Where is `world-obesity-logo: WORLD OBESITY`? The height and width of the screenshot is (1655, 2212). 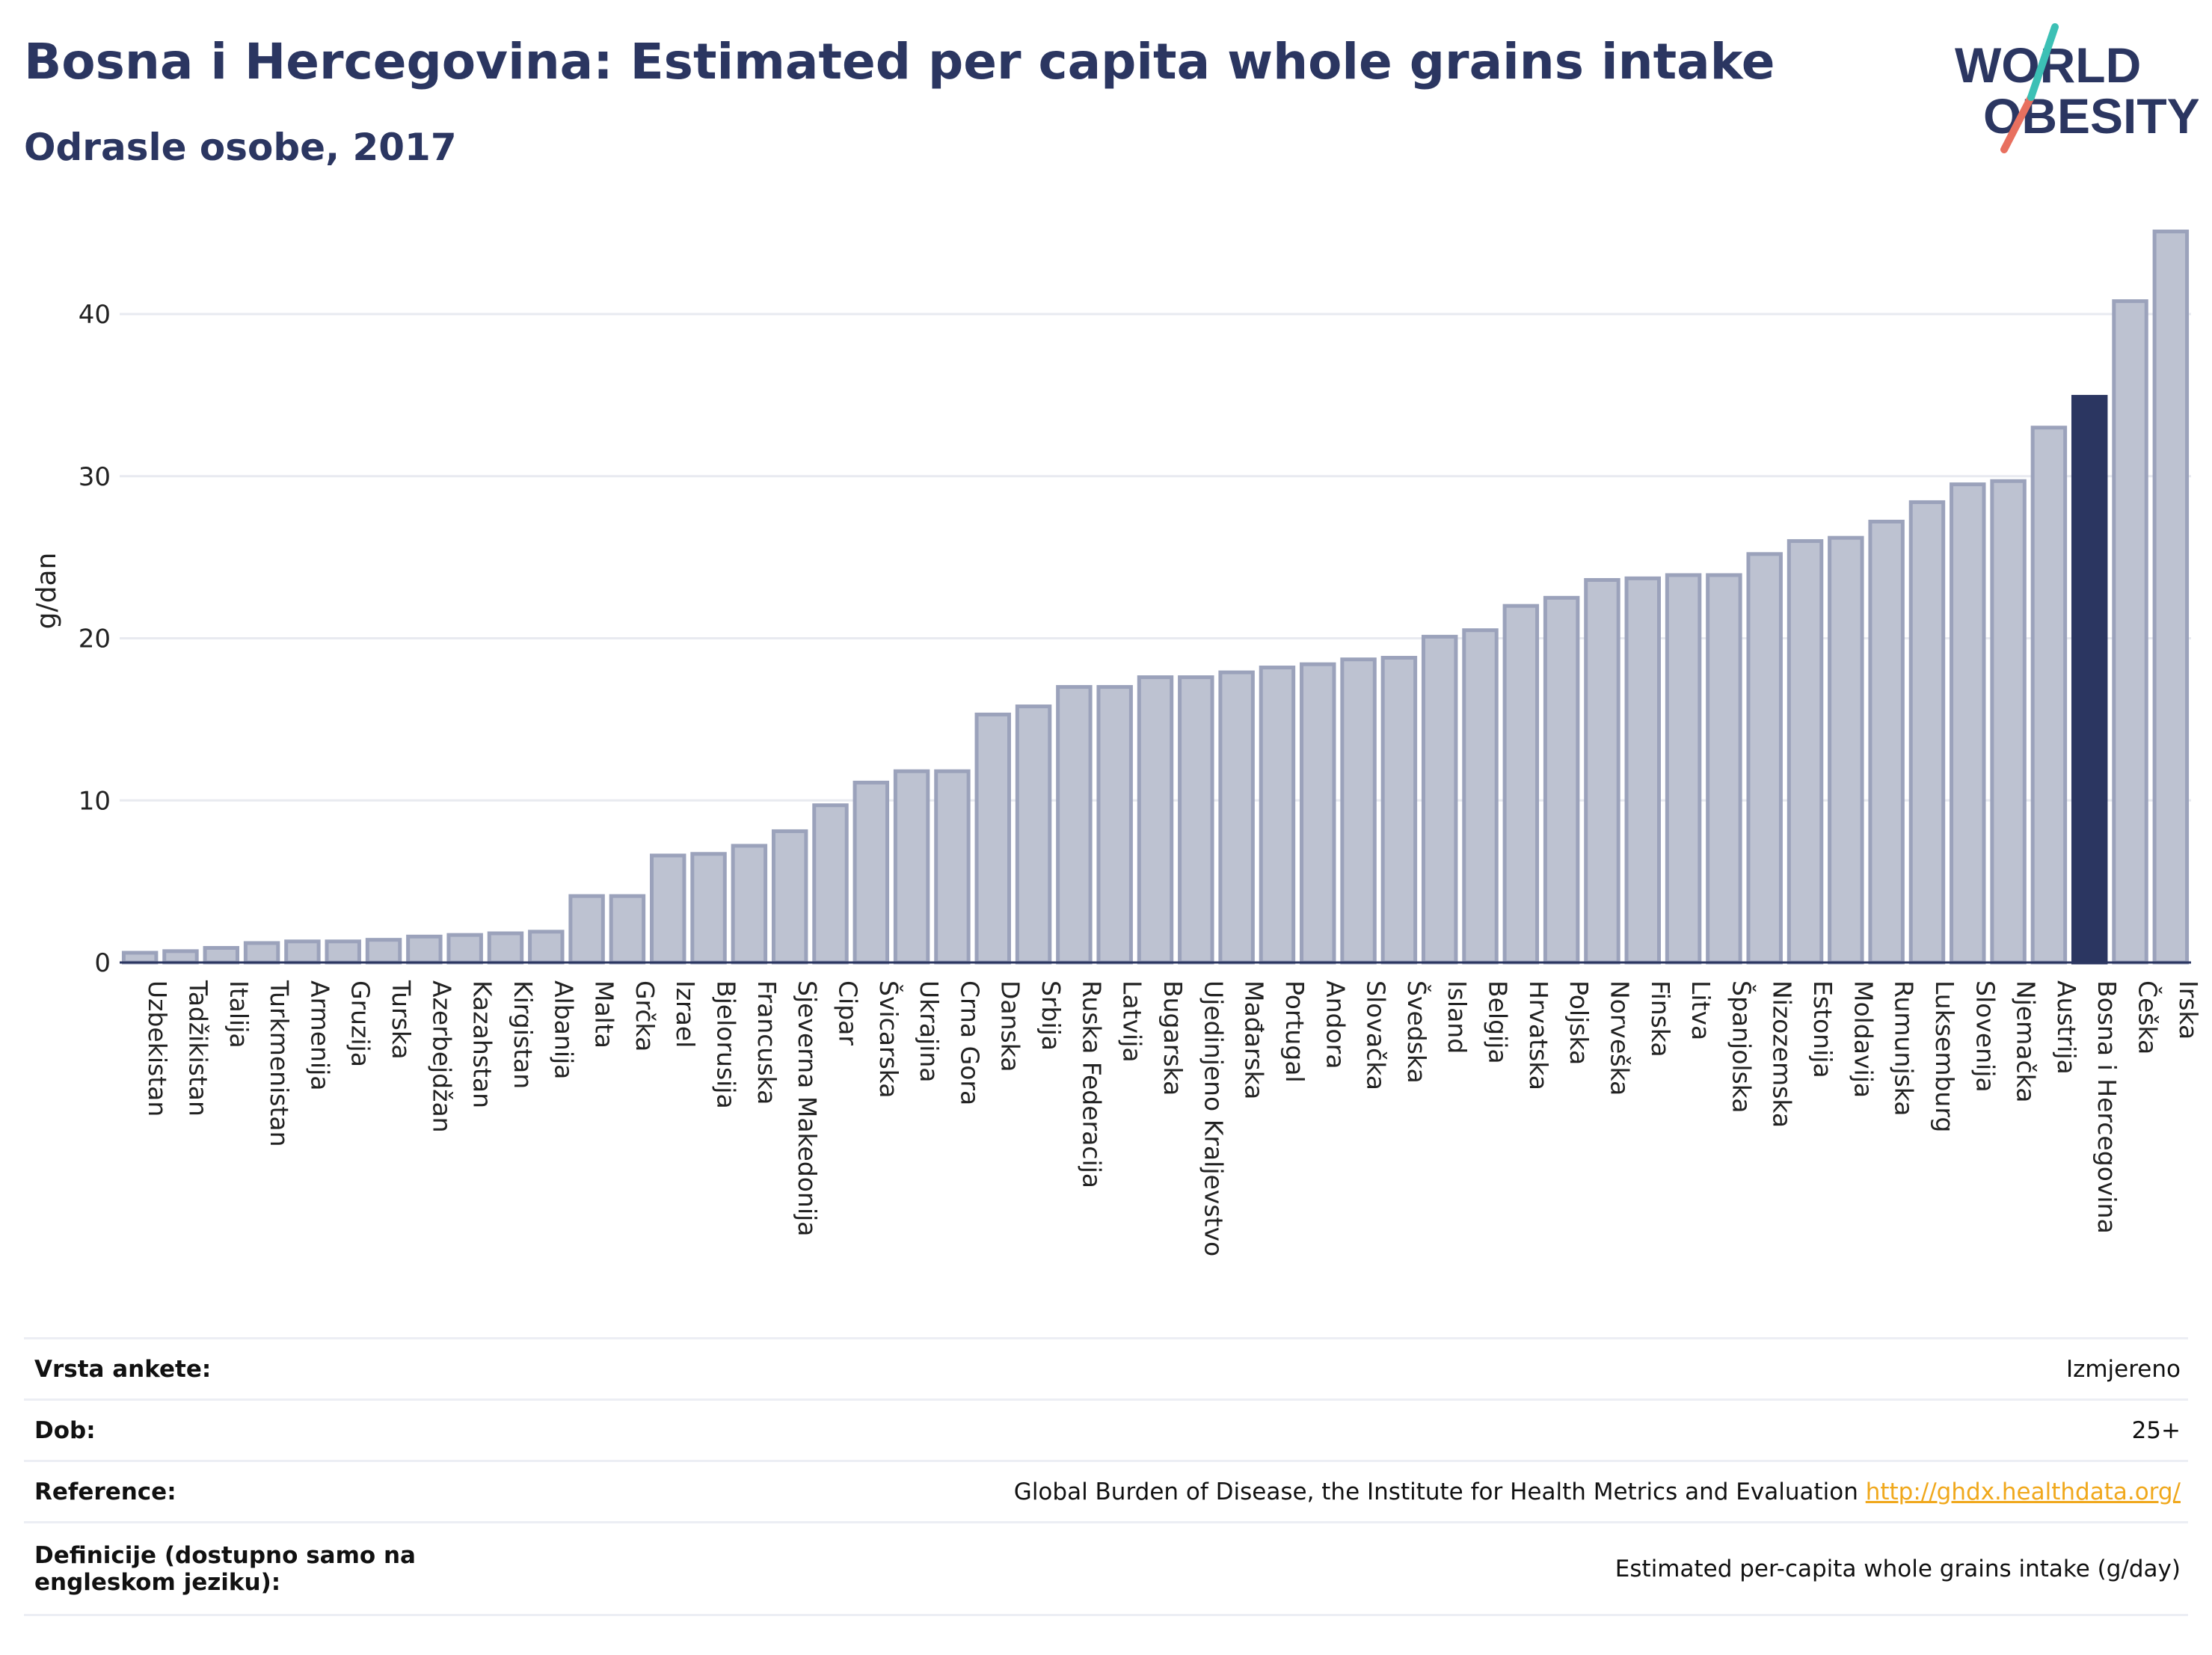 world-obesity-logo: WORLD OBESITY is located at coordinates (2072, 92).